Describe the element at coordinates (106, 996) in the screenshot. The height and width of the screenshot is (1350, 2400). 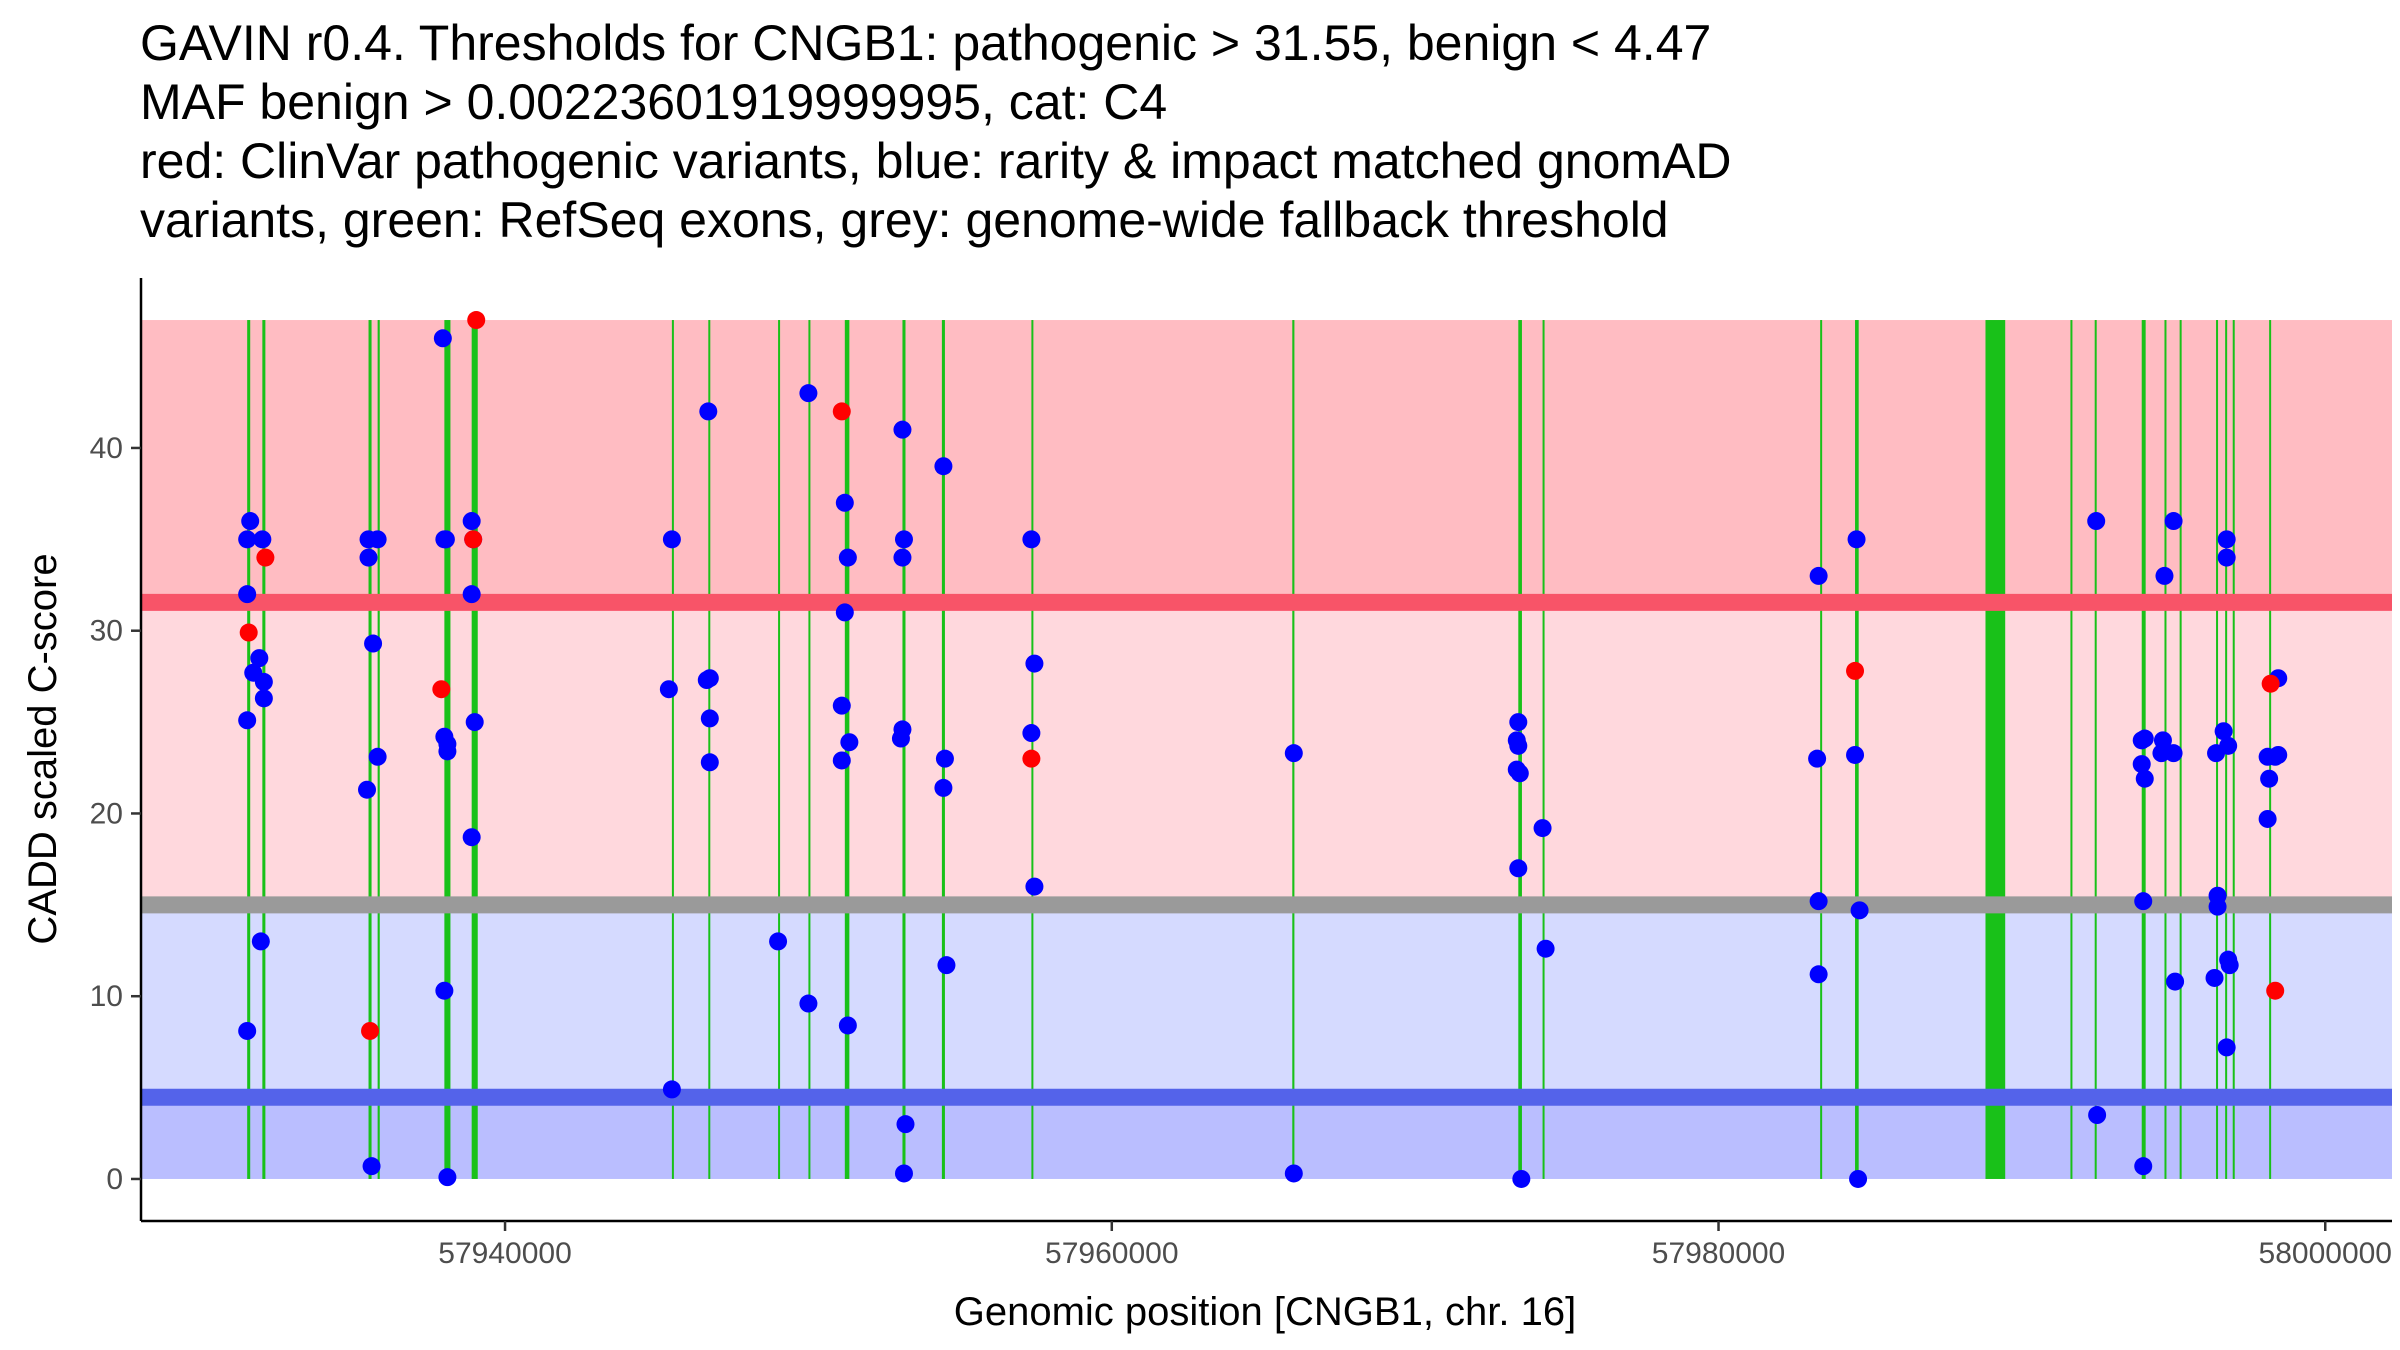
I see `y-tick-label: 10` at that location.